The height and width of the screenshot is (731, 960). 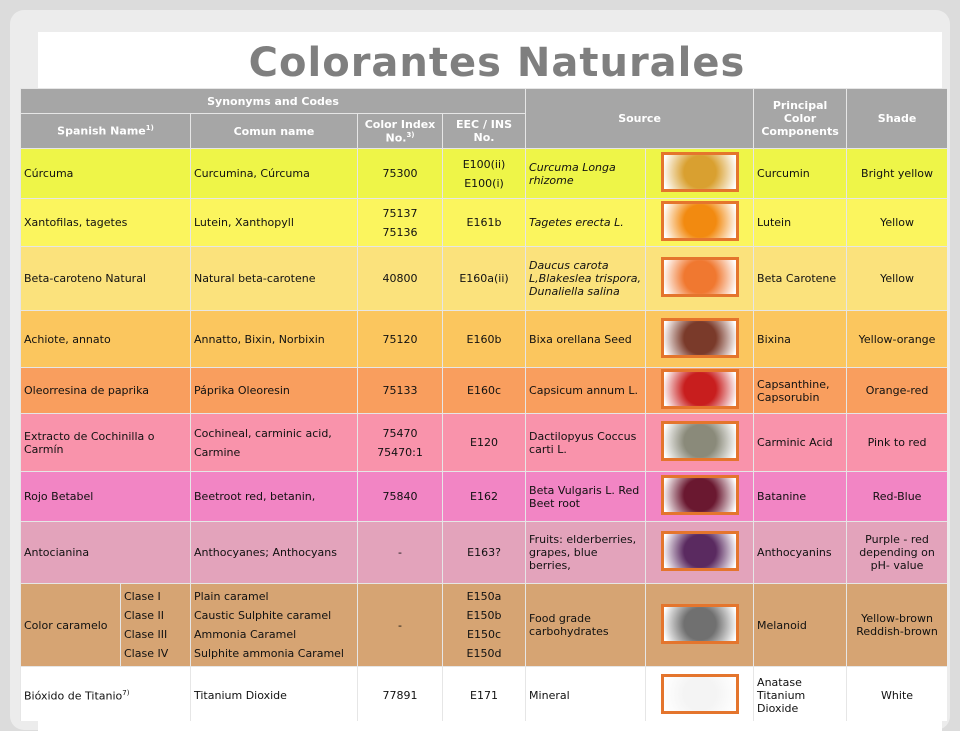 I want to click on spanish-name: Xantofilas, tagetes, so click(x=105, y=222).